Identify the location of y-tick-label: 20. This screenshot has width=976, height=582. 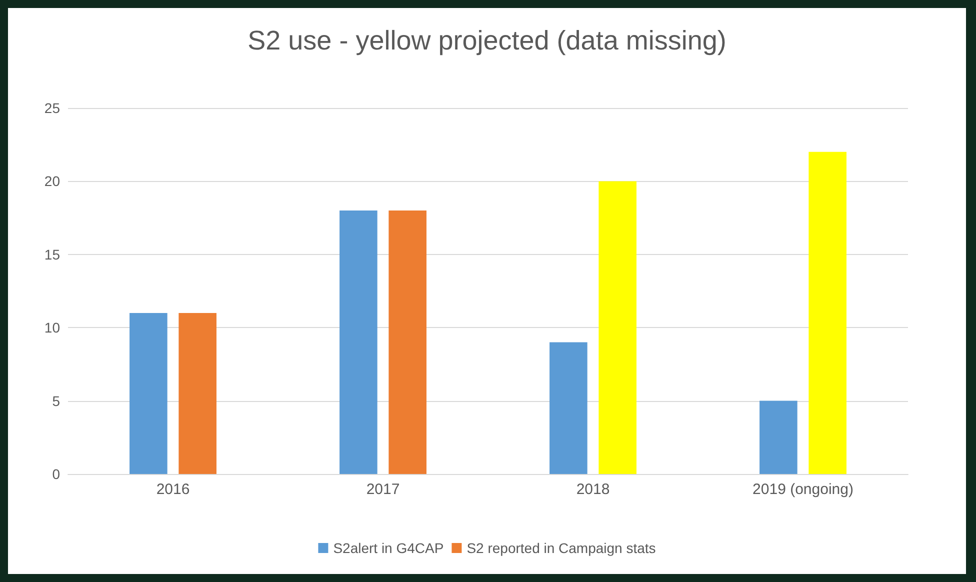
(52, 181).